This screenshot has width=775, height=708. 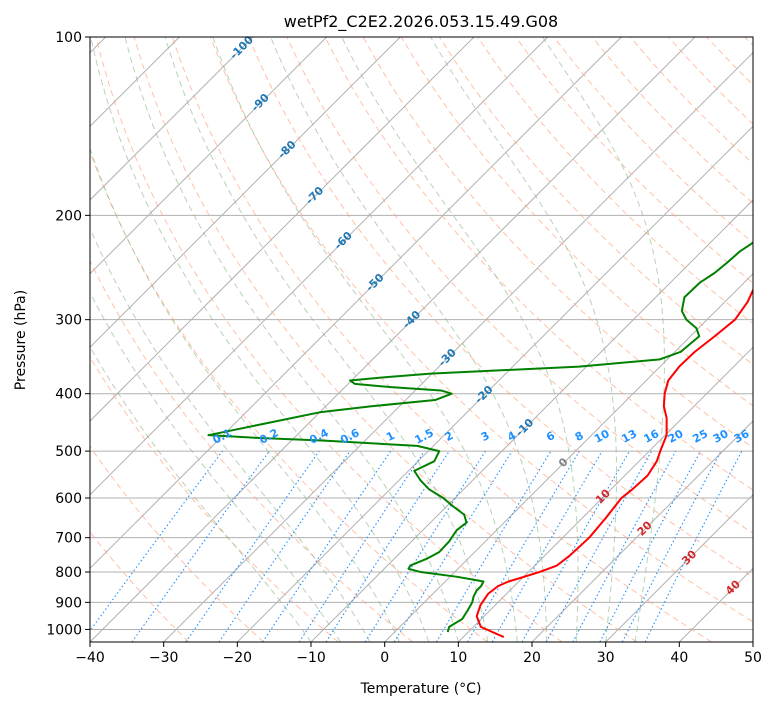 I want to click on mixing-ratio-label: 16, so click(x=652, y=436).